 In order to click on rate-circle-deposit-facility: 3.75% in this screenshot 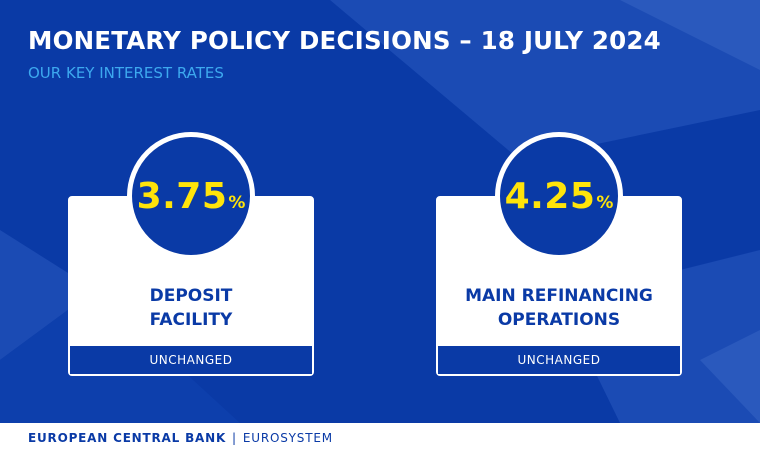, I will do `click(191, 196)`.